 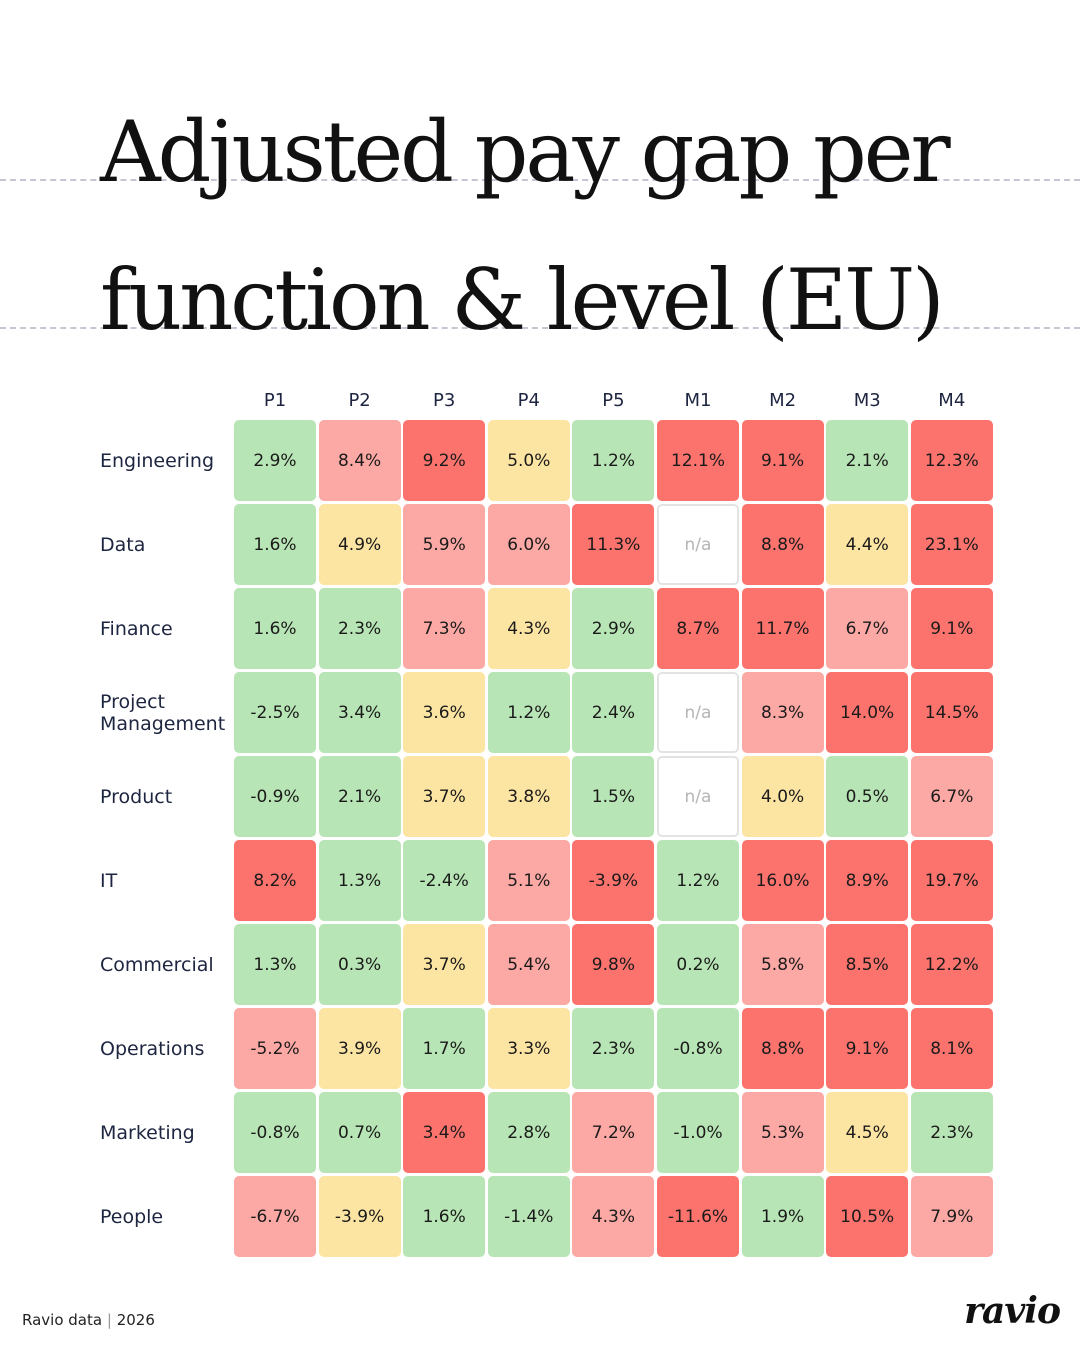 I want to click on value-label: 0.7%, so click(x=359, y=1132).